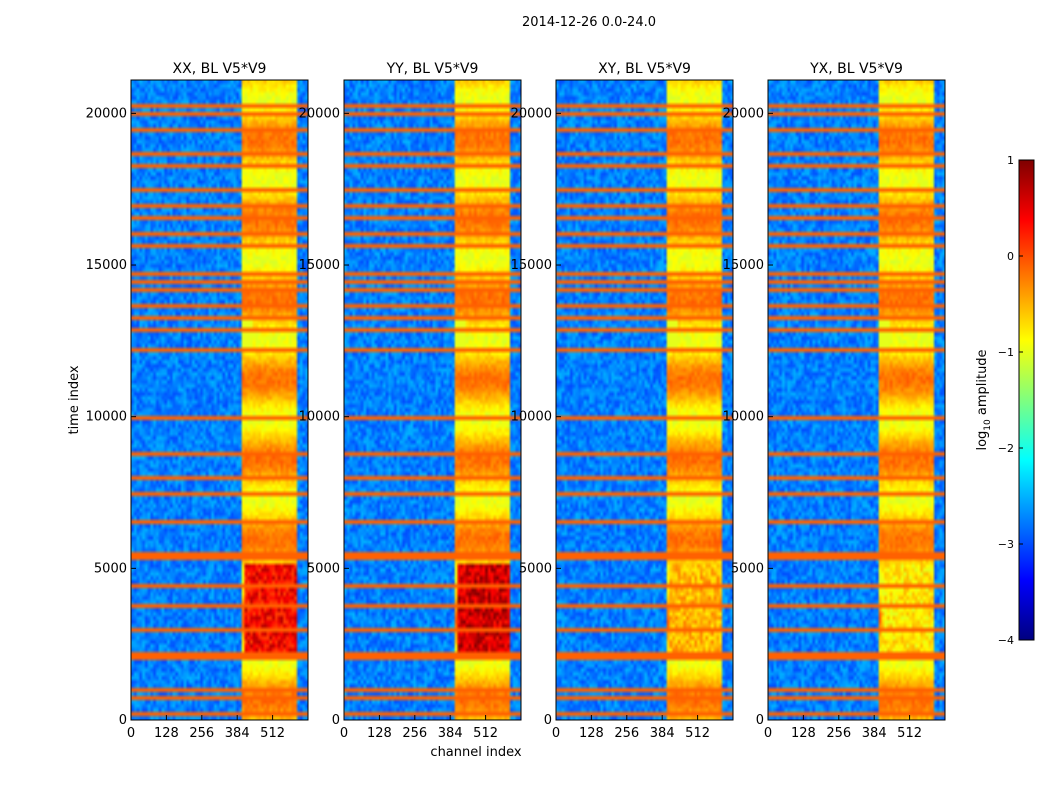 The height and width of the screenshot is (800, 1050). Describe the element at coordinates (74, 399) in the screenshot. I see `y-axis-label: time index` at that location.